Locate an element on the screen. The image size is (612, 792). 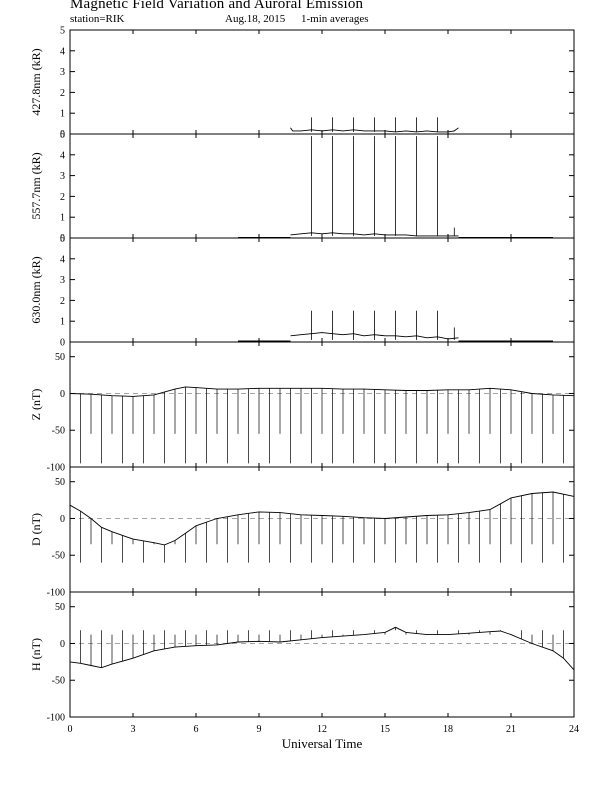
y-axis-label: 630.0nm (kR) is located at coordinates (36, 289).